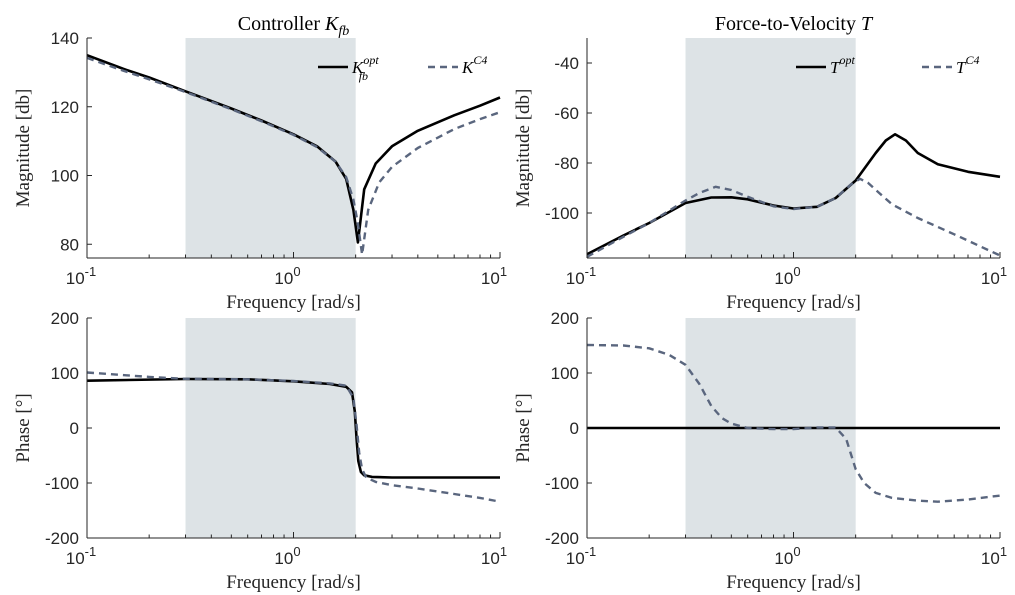  I want to click on title-subscript: fb, so click(343, 31).